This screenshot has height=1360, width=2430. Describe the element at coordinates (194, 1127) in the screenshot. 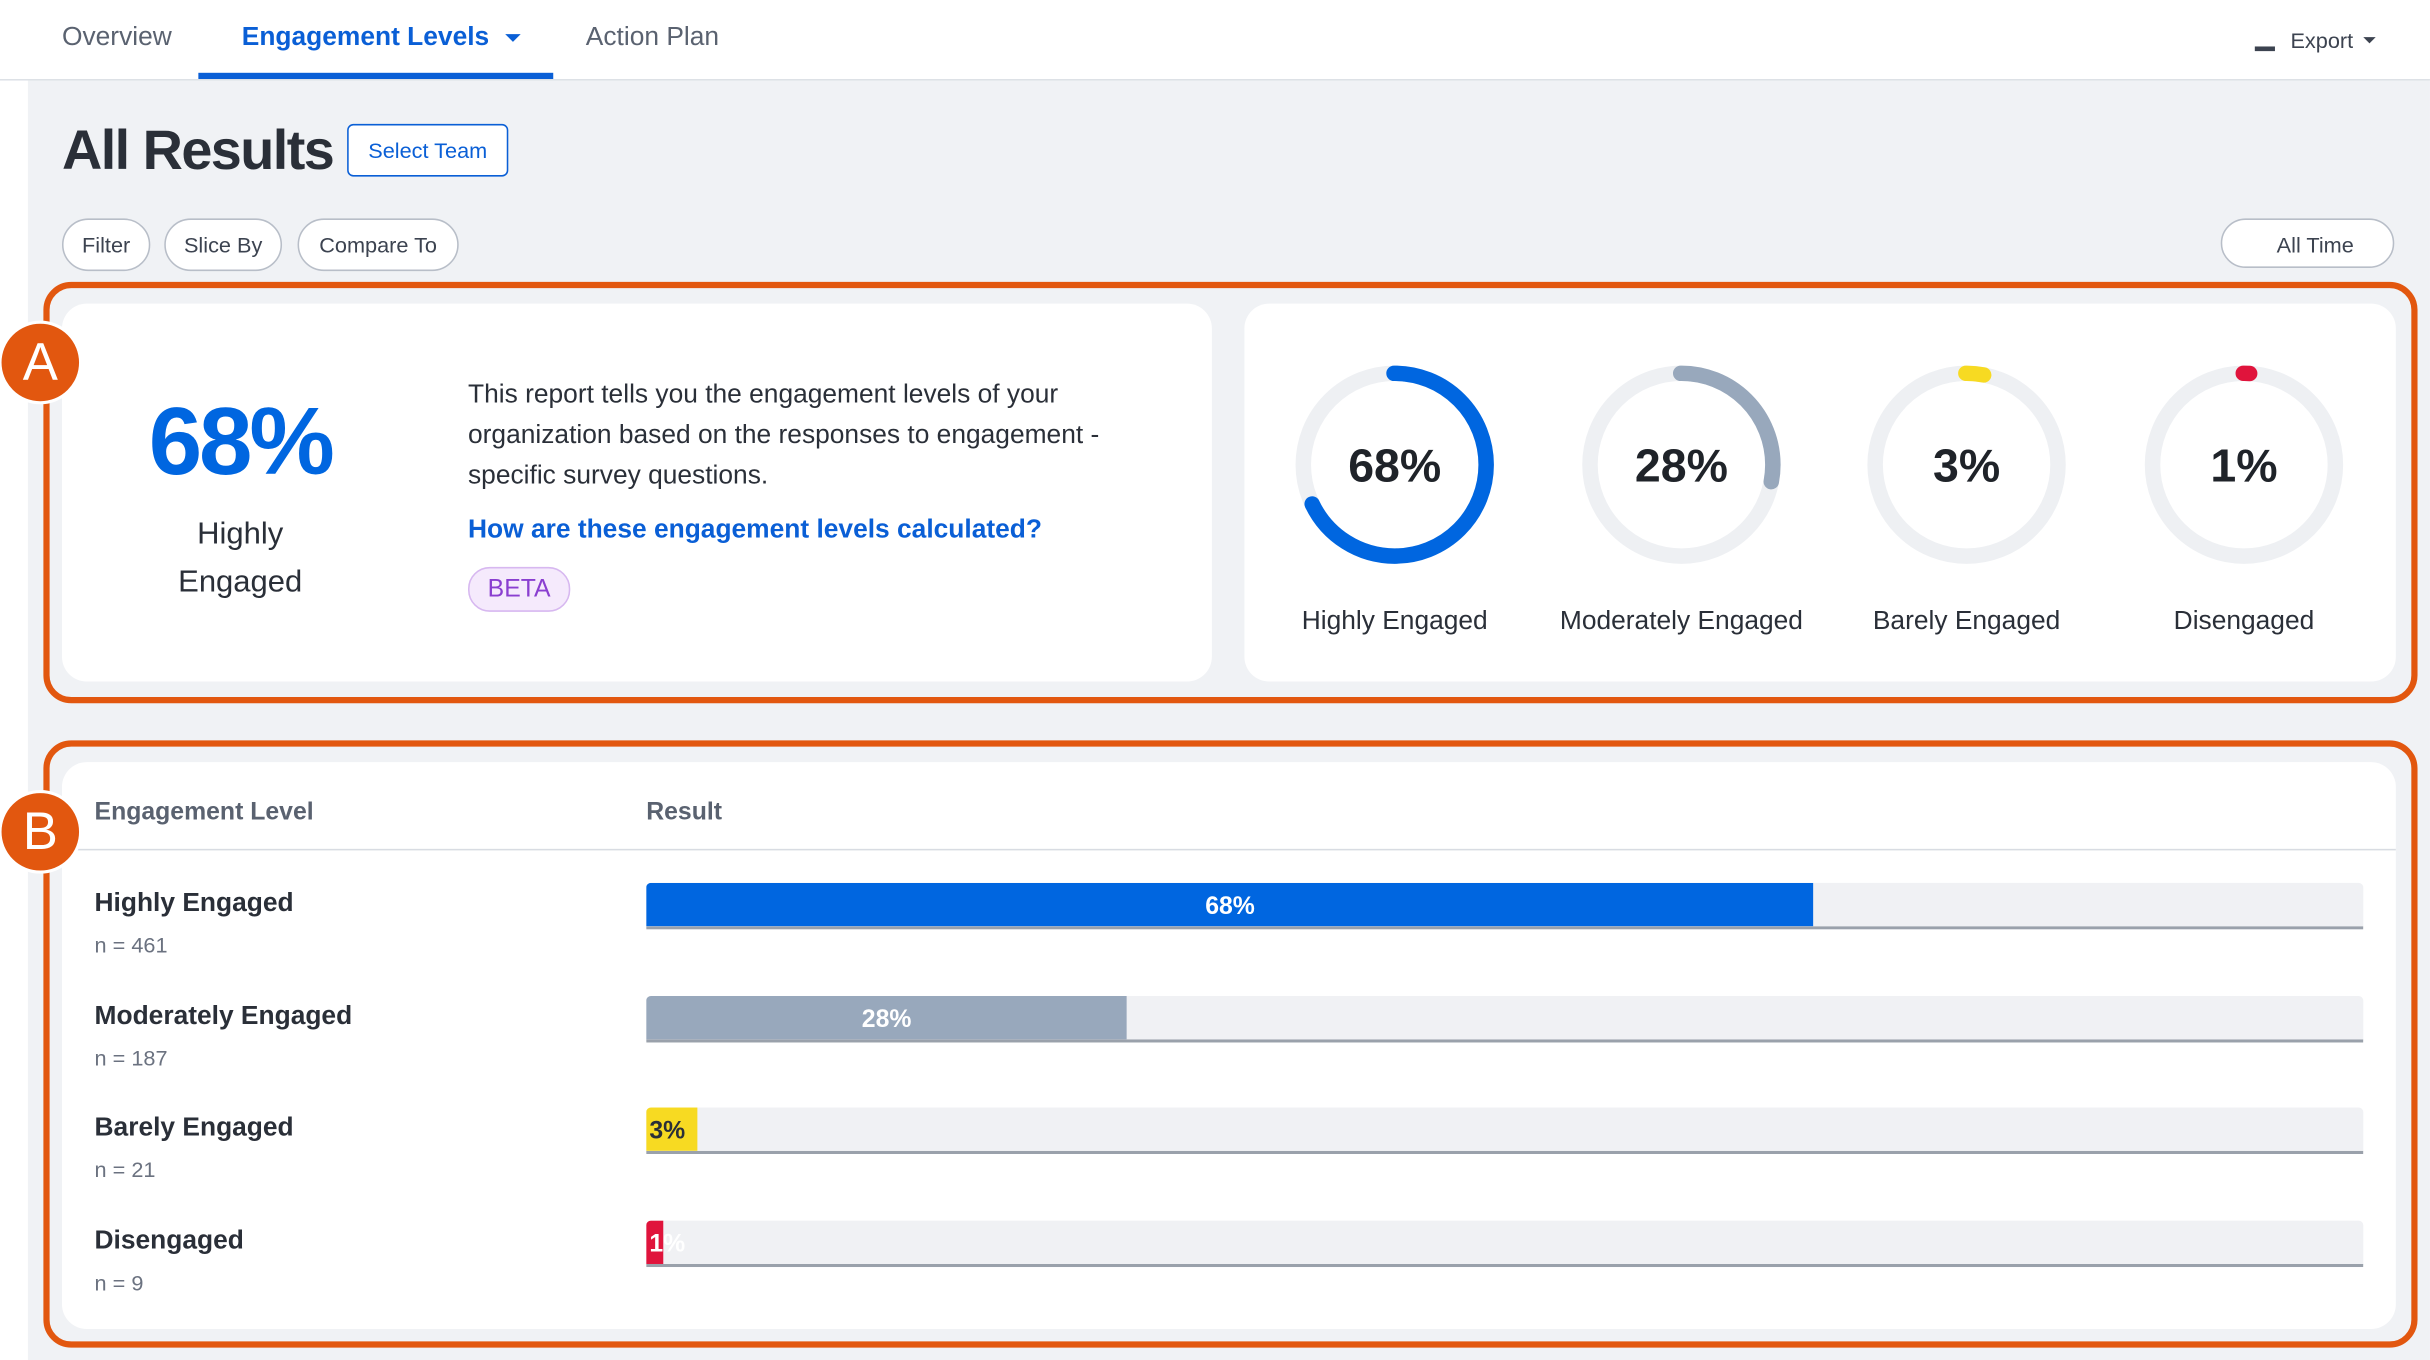

I see `row-label: Barely Engaged` at that location.